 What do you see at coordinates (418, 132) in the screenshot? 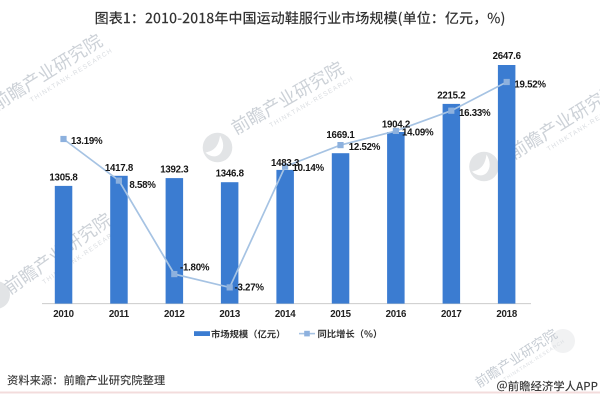
I see `svg-text: 14.09%` at bounding box center [418, 132].